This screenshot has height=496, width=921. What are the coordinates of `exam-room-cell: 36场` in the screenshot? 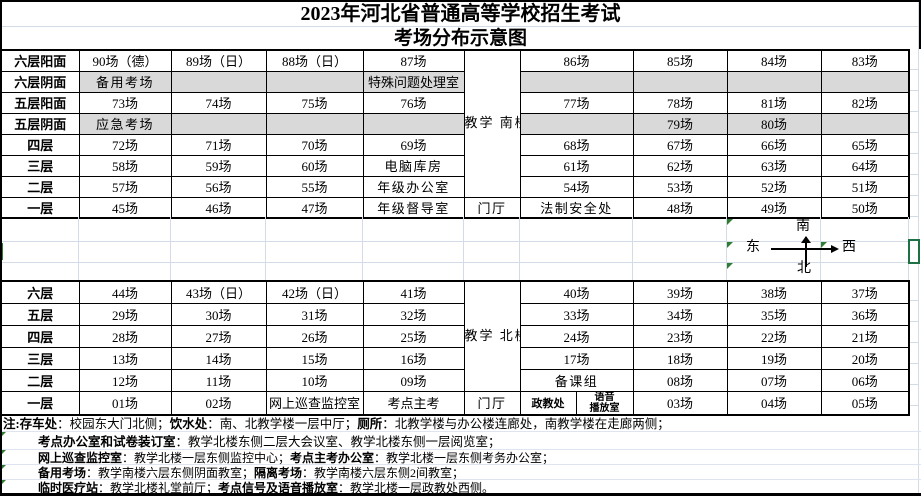 It's located at (865, 314).